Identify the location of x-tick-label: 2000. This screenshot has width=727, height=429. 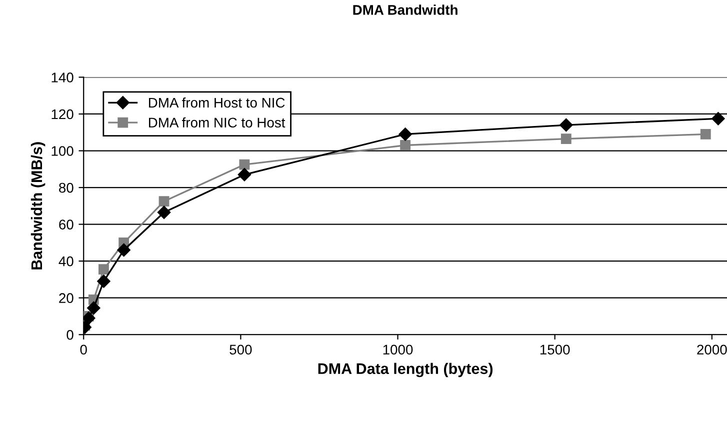
(712, 349).